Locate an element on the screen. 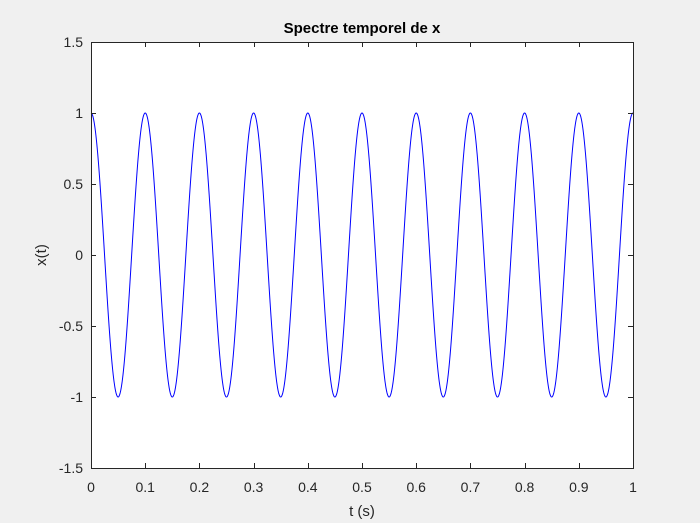 The height and width of the screenshot is (523, 700). x-tick-label: 0.4 is located at coordinates (308, 487).